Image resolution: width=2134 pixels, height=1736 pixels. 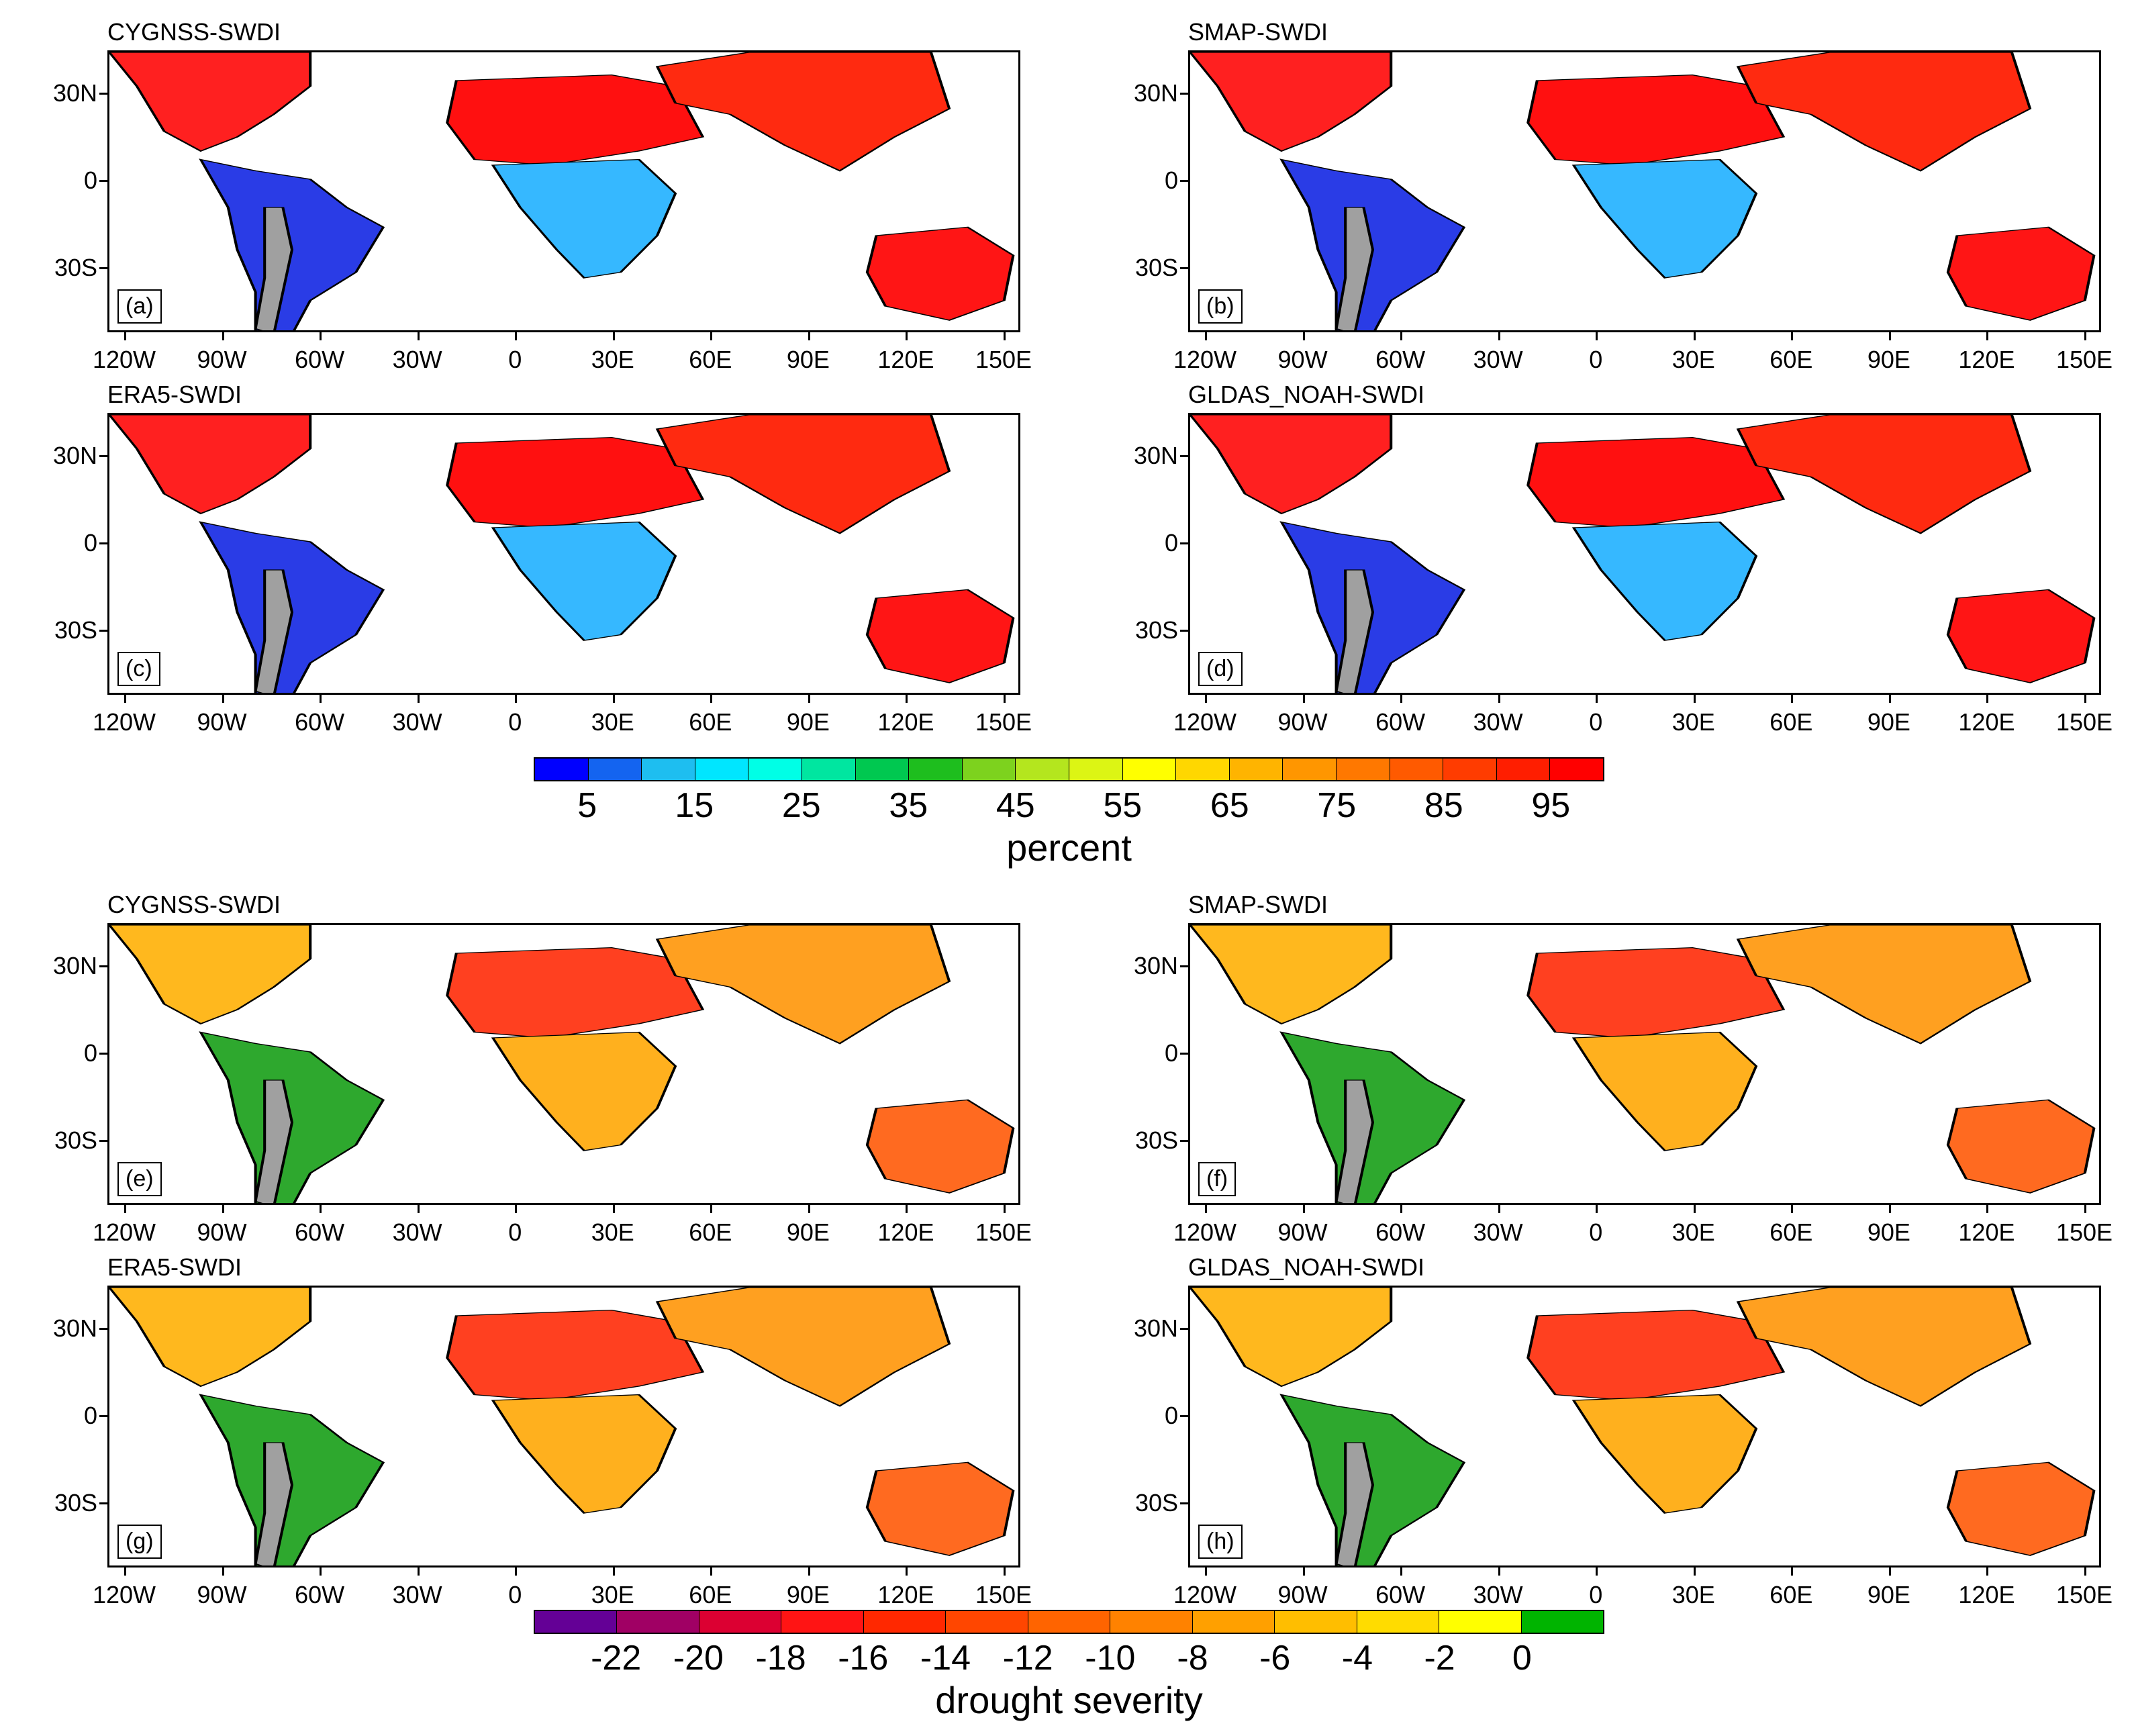 What do you see at coordinates (1306, 1267) in the screenshot?
I see `panel-title: GLDAS_NOAH-SWDI` at bounding box center [1306, 1267].